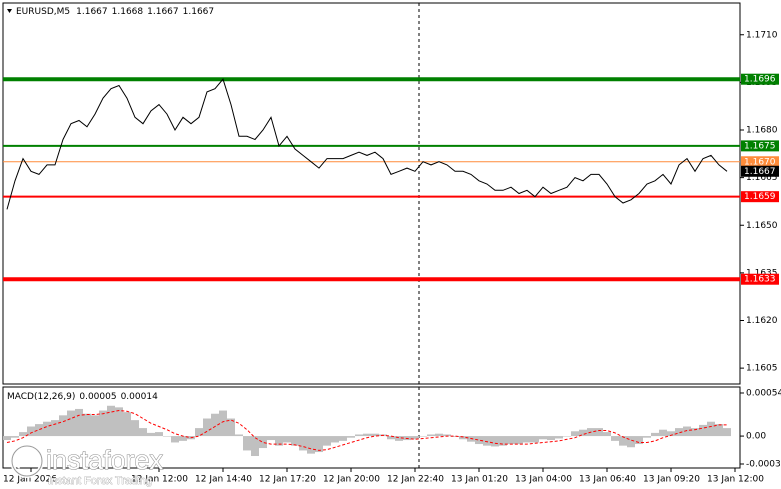  What do you see at coordinates (97, 397) in the screenshot?
I see `macd-main-value: 0.00005` at bounding box center [97, 397].